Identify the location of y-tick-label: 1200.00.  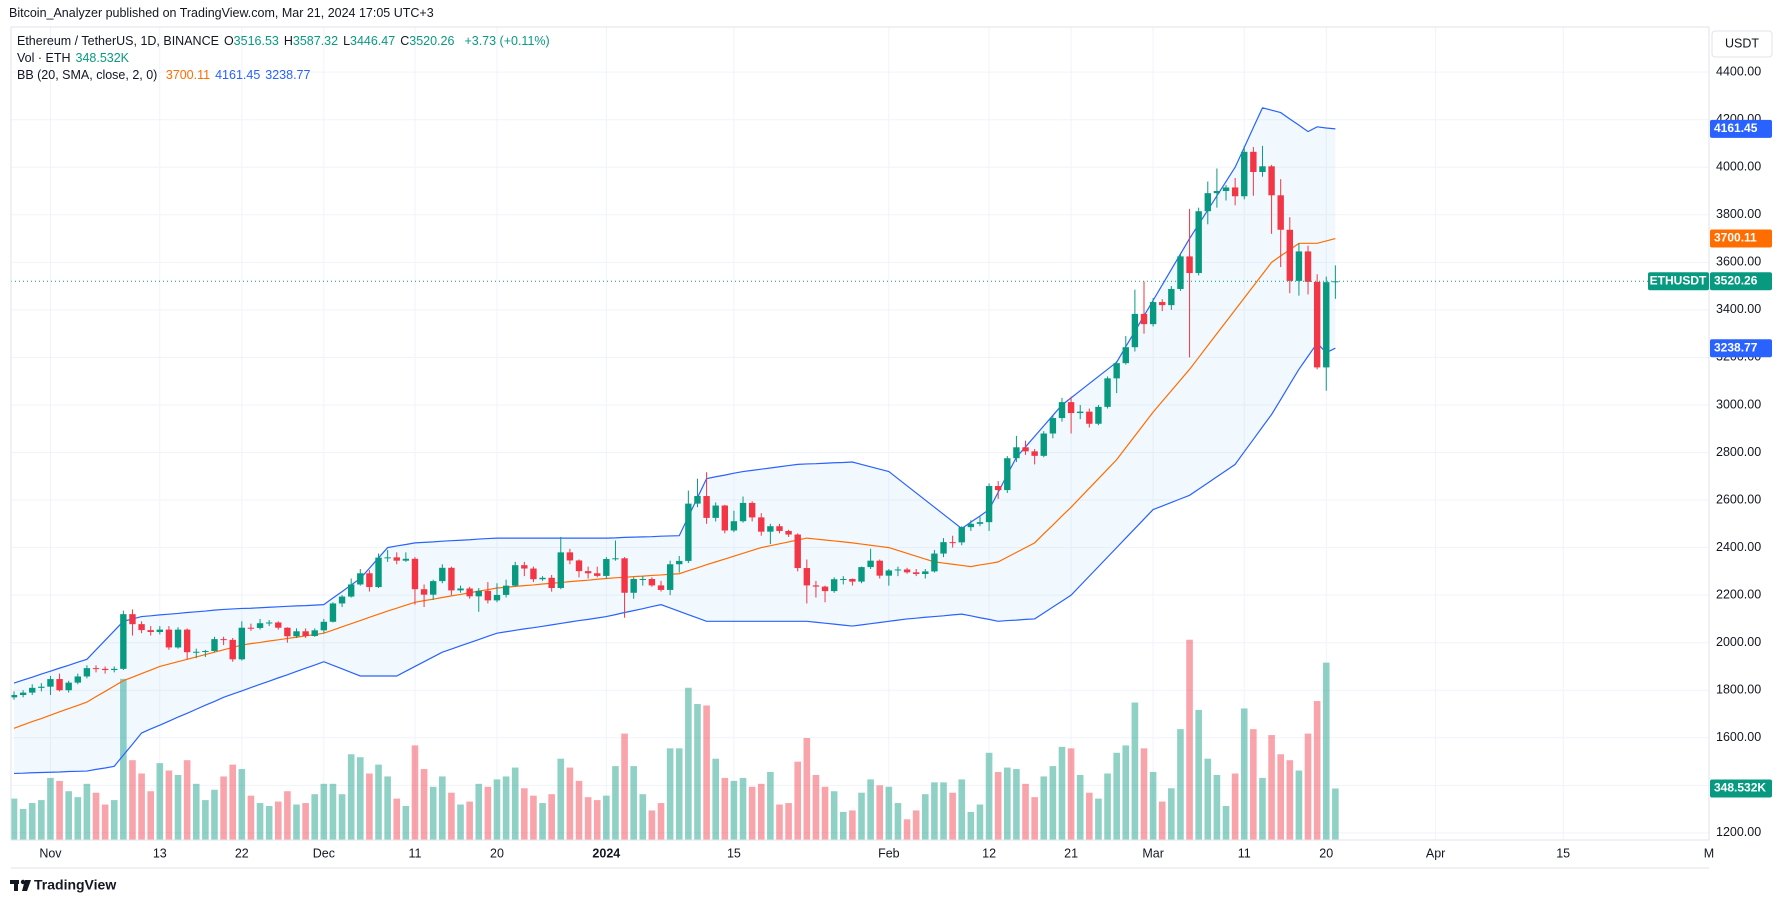
(1738, 832).